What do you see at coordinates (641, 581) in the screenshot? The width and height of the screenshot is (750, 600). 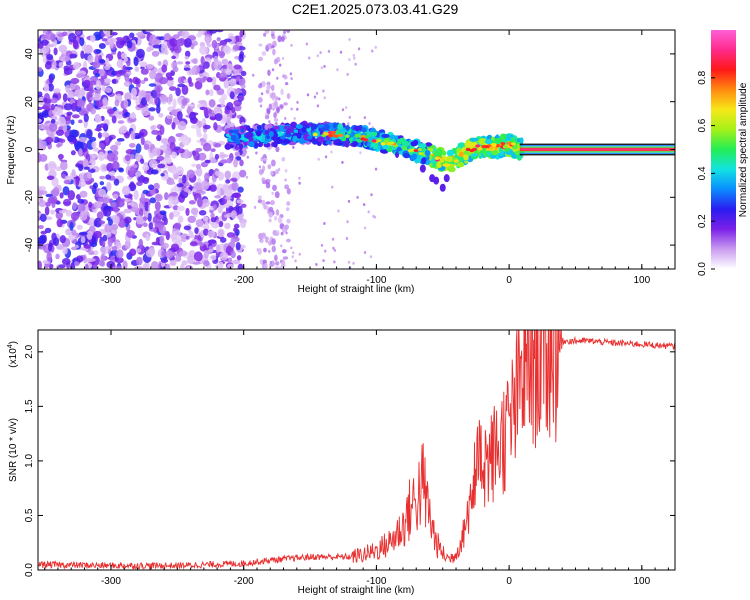 I see `x-tick-label: 100` at bounding box center [641, 581].